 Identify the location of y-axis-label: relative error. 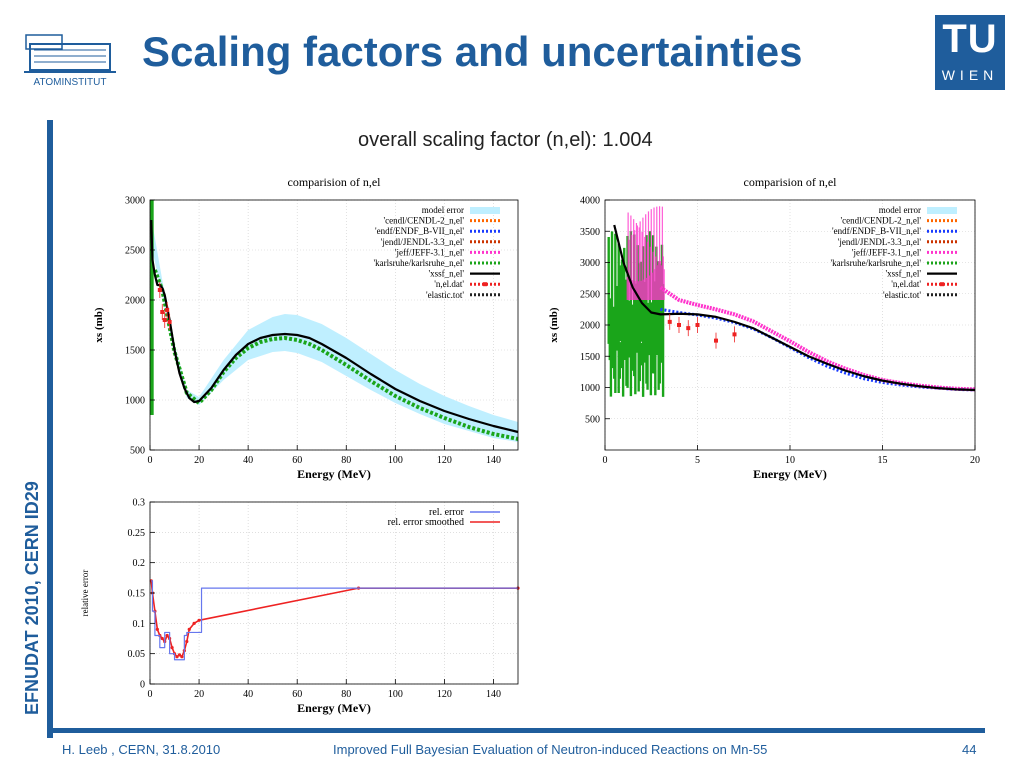
(85, 593).